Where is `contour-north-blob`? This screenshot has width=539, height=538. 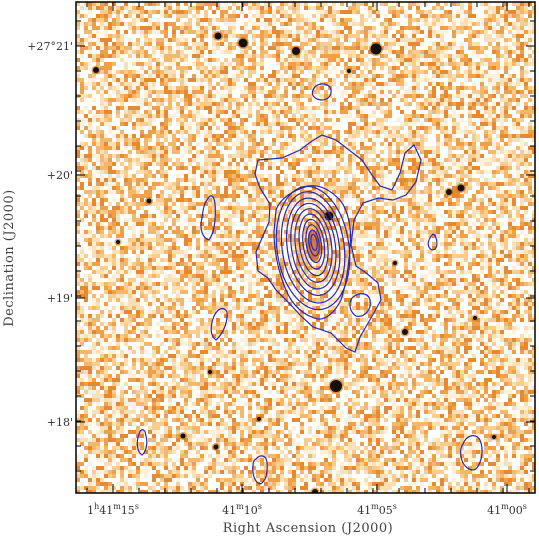
contour-north-blob is located at coordinates (321, 92).